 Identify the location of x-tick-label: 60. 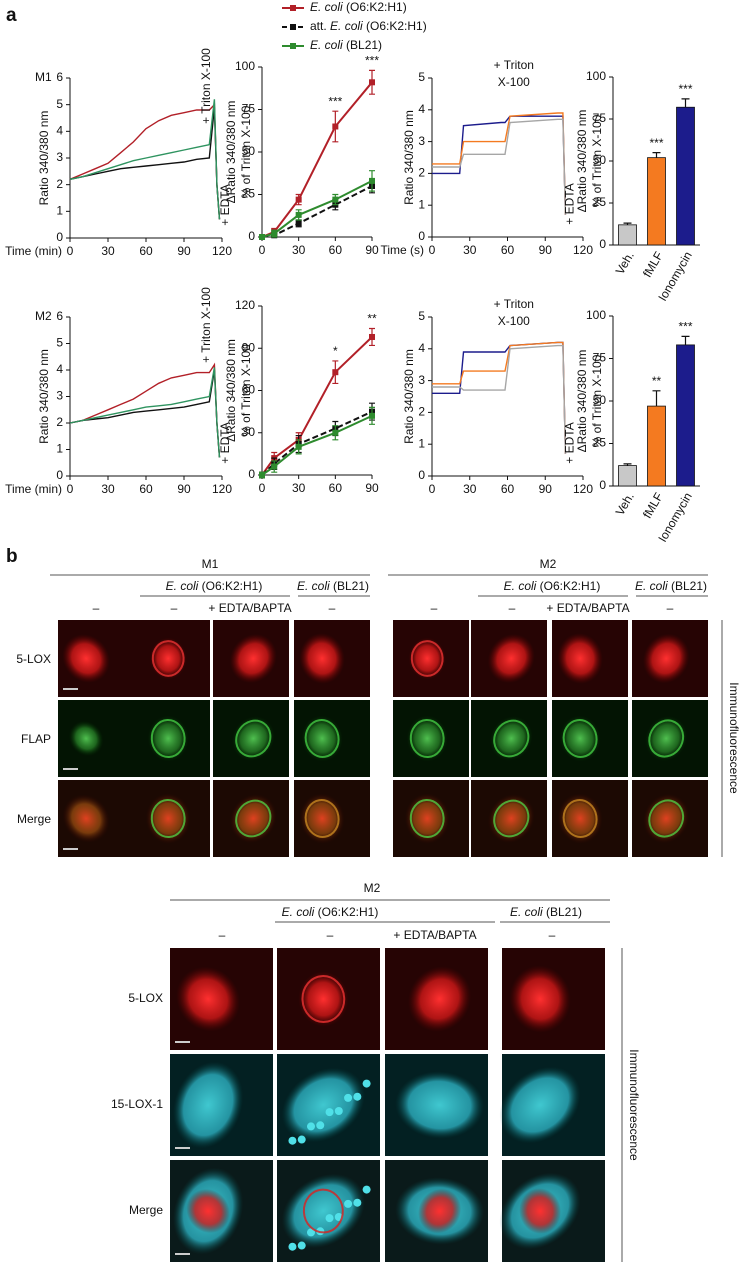
(146, 251).